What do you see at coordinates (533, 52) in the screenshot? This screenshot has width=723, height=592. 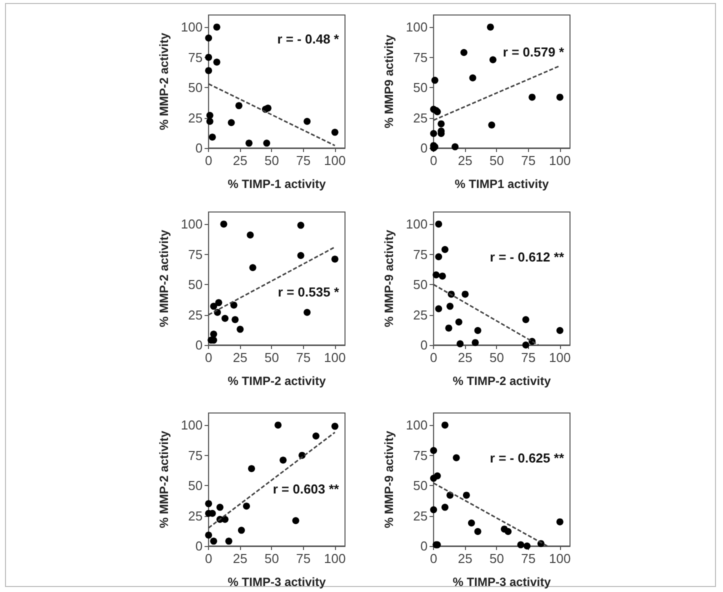 I see `annotation: r = 0.579 *` at bounding box center [533, 52].